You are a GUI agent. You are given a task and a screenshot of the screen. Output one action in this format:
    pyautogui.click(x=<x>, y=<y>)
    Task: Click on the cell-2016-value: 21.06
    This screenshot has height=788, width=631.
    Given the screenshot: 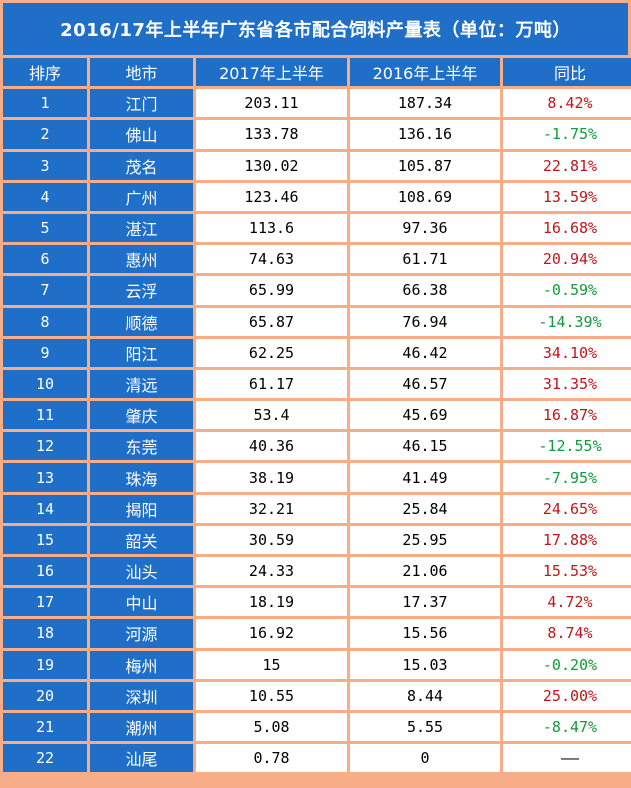 What is the action you would take?
    pyautogui.click(x=425, y=571)
    